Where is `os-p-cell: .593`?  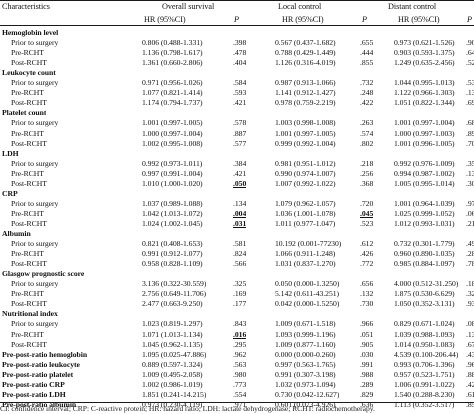
os-p-cell: .593 is located at coordinates (240, 93).